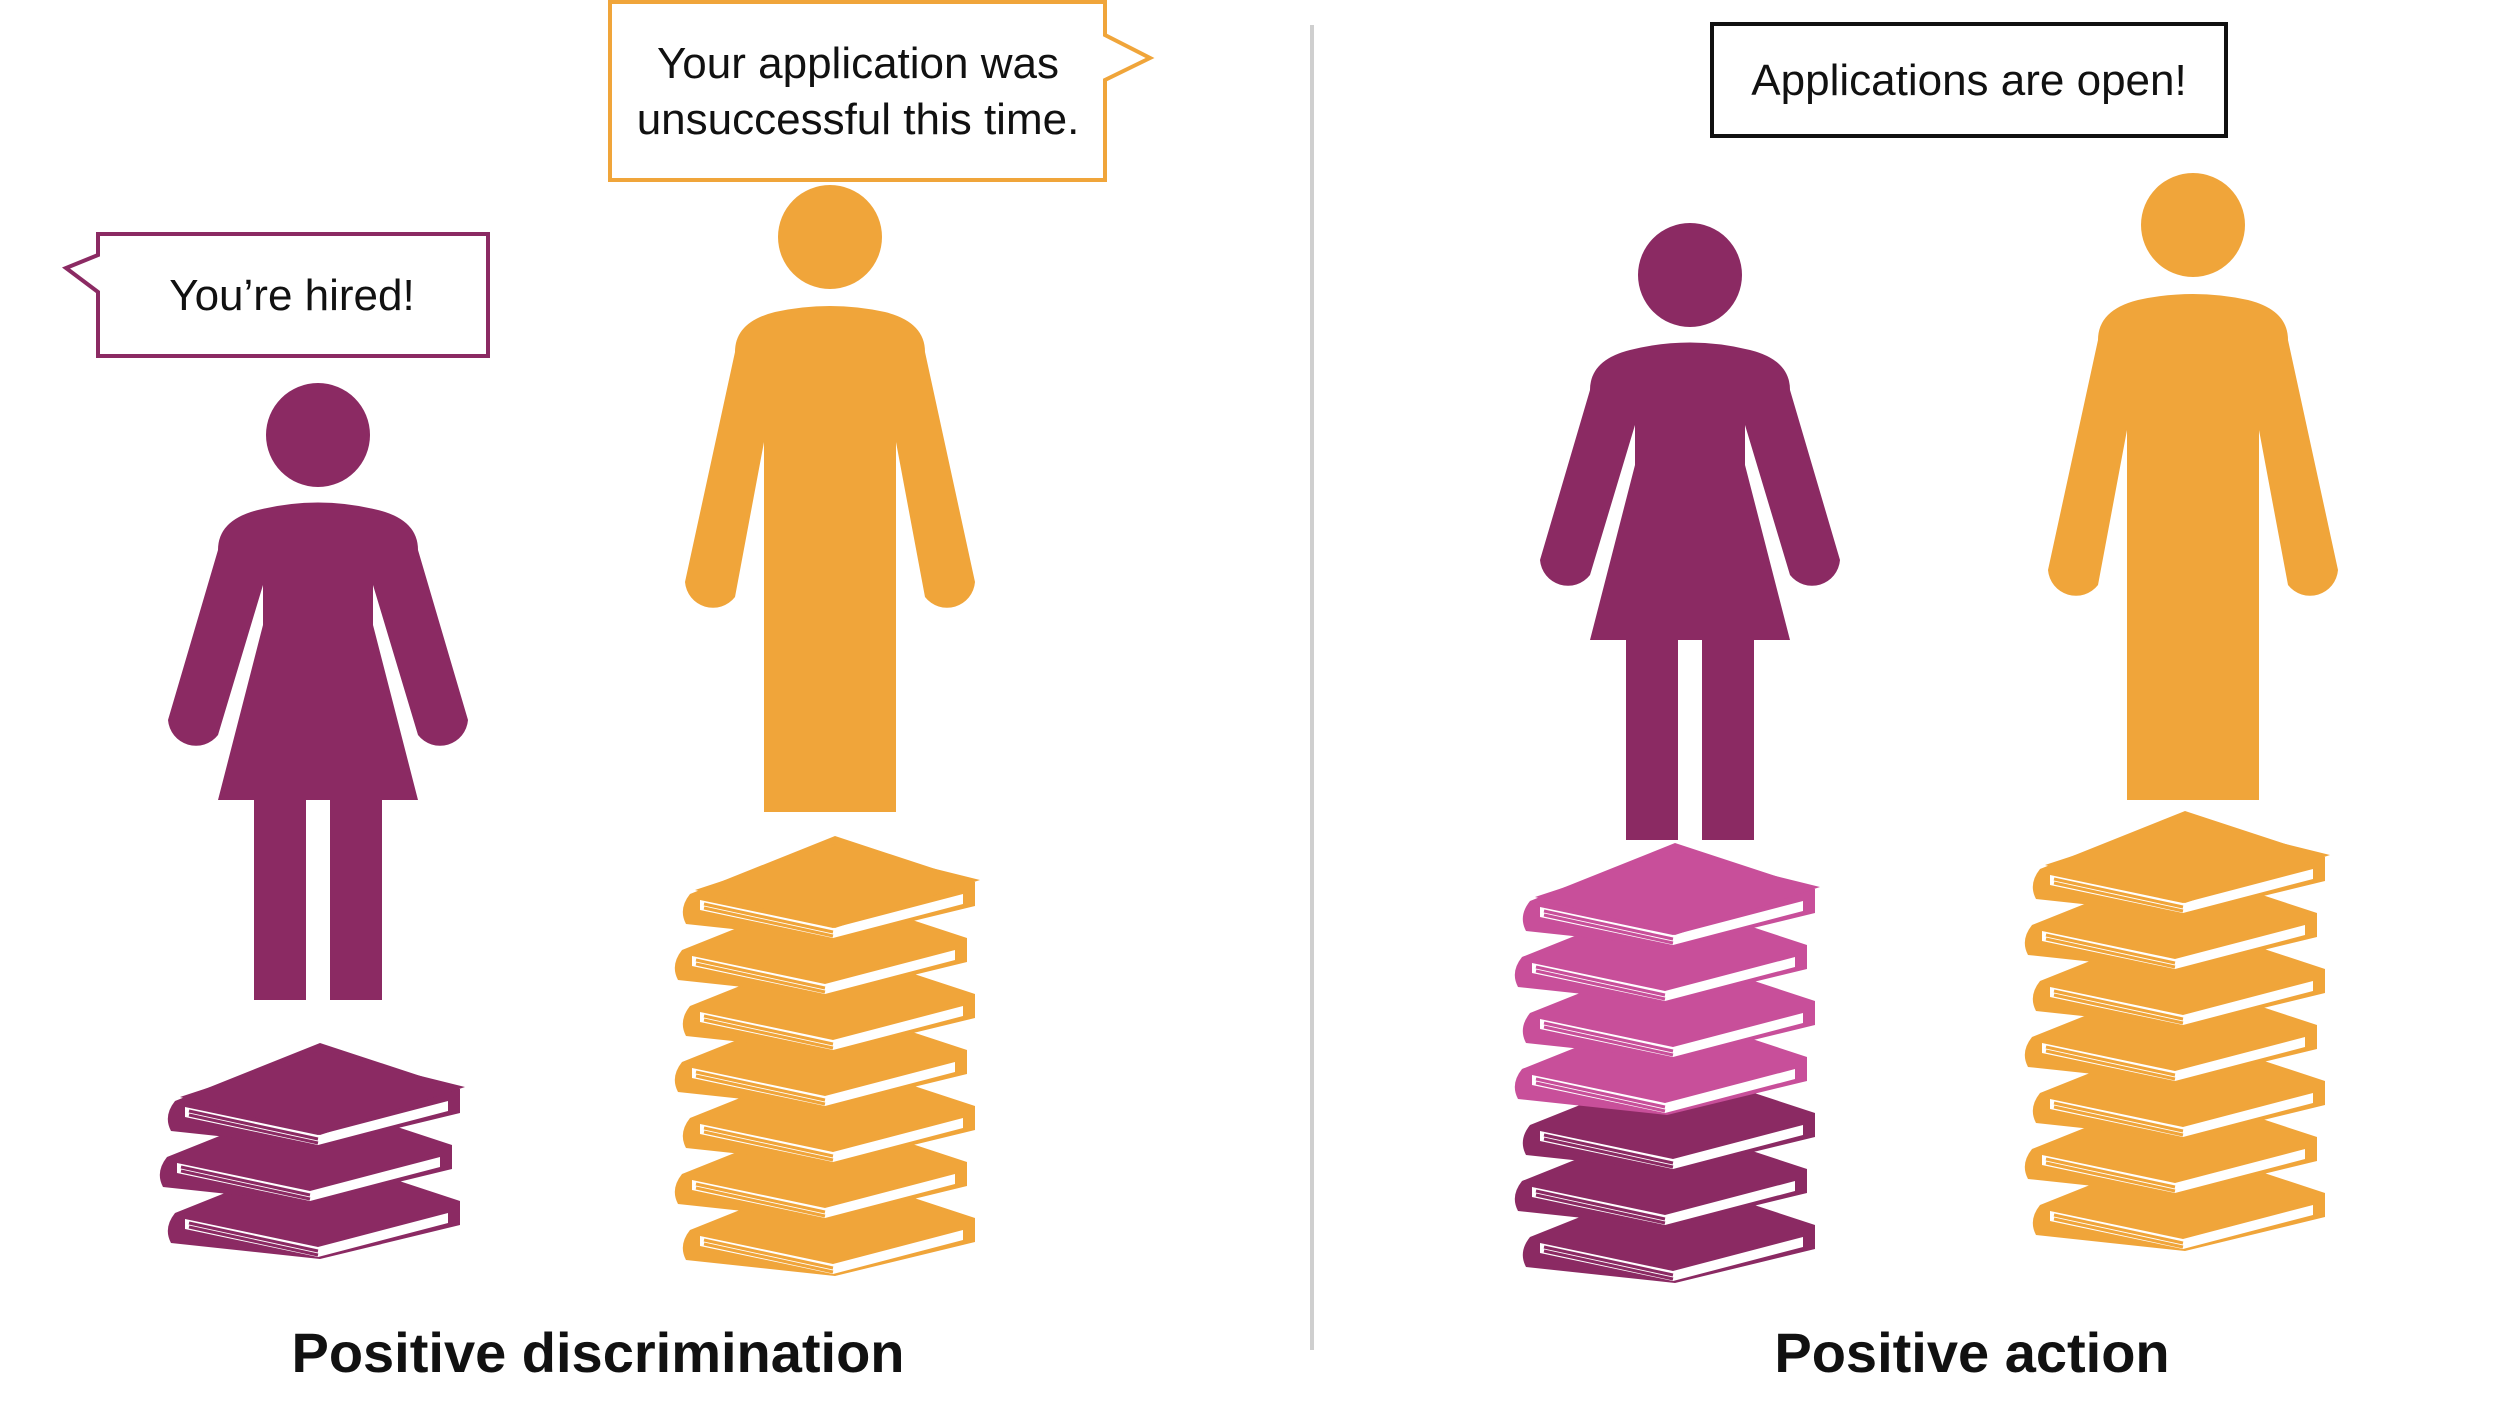 Image resolution: width=2500 pixels, height=1418 pixels. I want to click on applications-open-notice: Applications are open!, so click(1969, 80).